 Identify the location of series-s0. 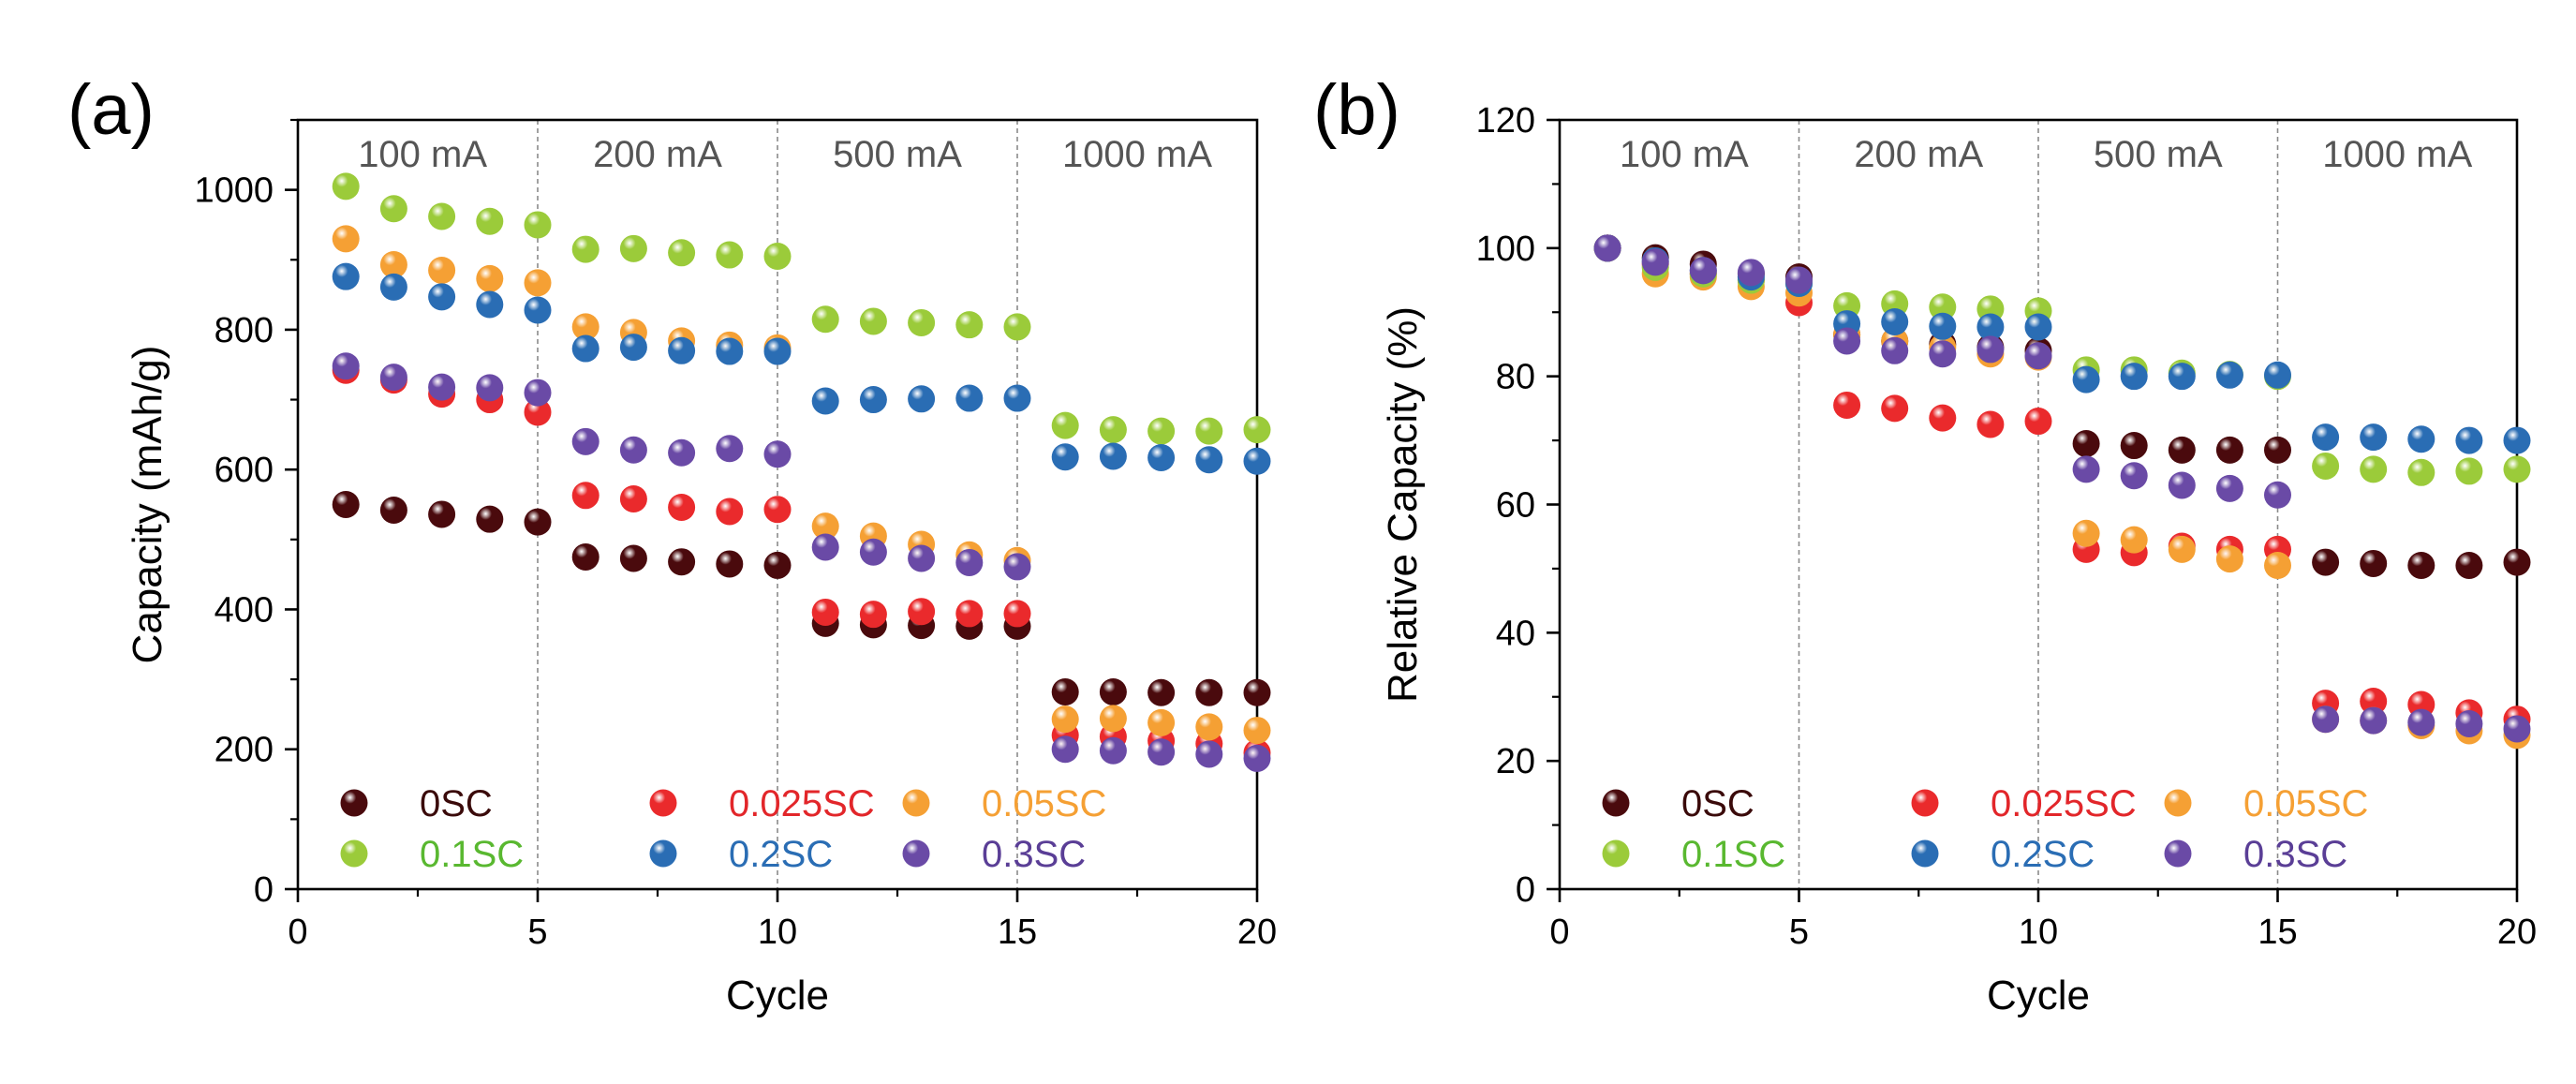
(2062, 406).